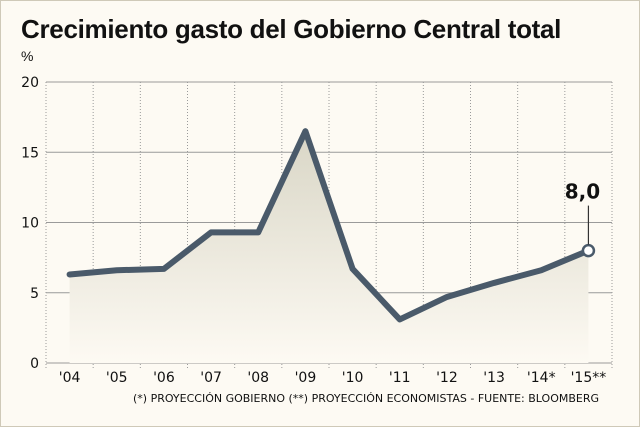 Image resolution: width=640 pixels, height=427 pixels. Describe the element at coordinates (306, 378) in the screenshot. I see `x-tick-label: '09` at that location.